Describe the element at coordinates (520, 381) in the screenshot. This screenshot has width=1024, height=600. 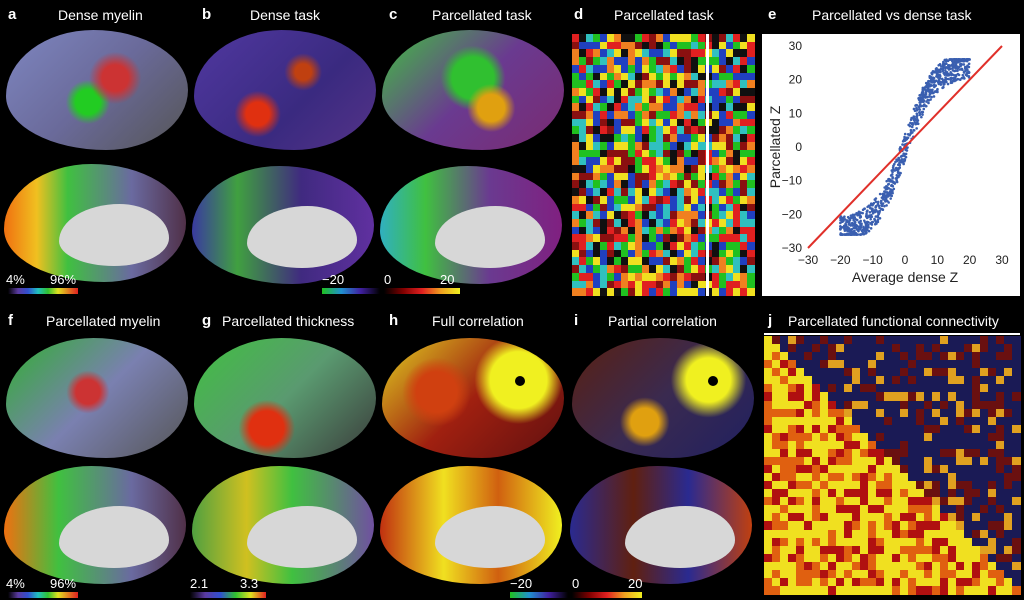
I see `seed-dot` at that location.